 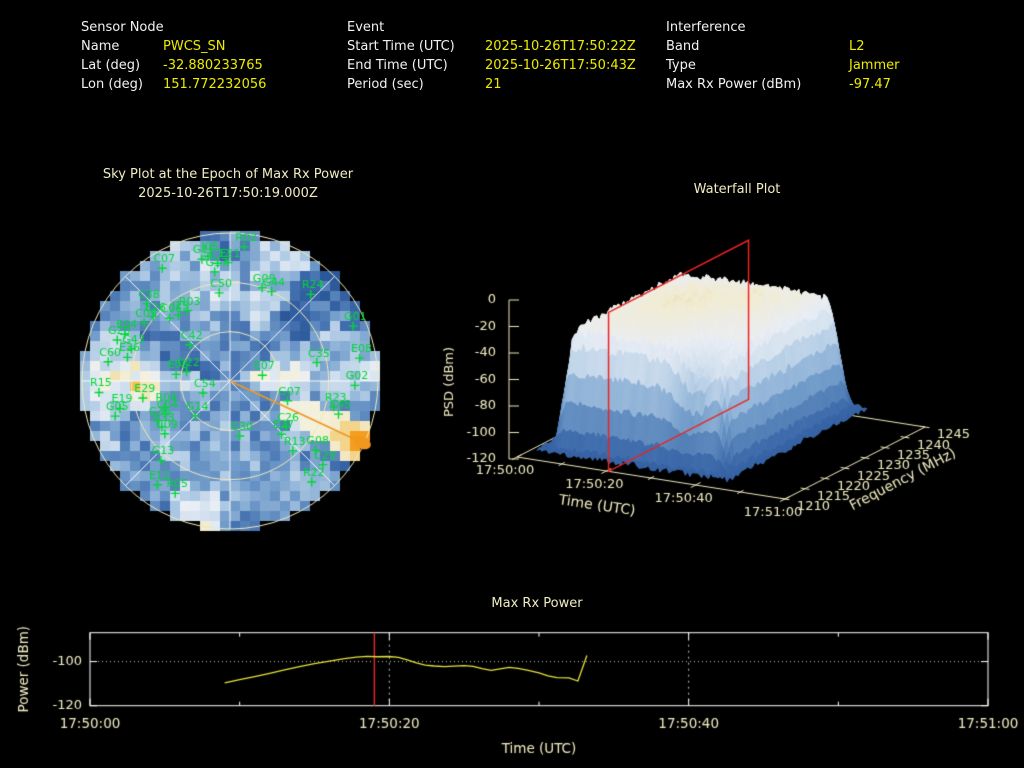 What do you see at coordinates (683, 46) in the screenshot?
I see `interference-band-label: Band` at bounding box center [683, 46].